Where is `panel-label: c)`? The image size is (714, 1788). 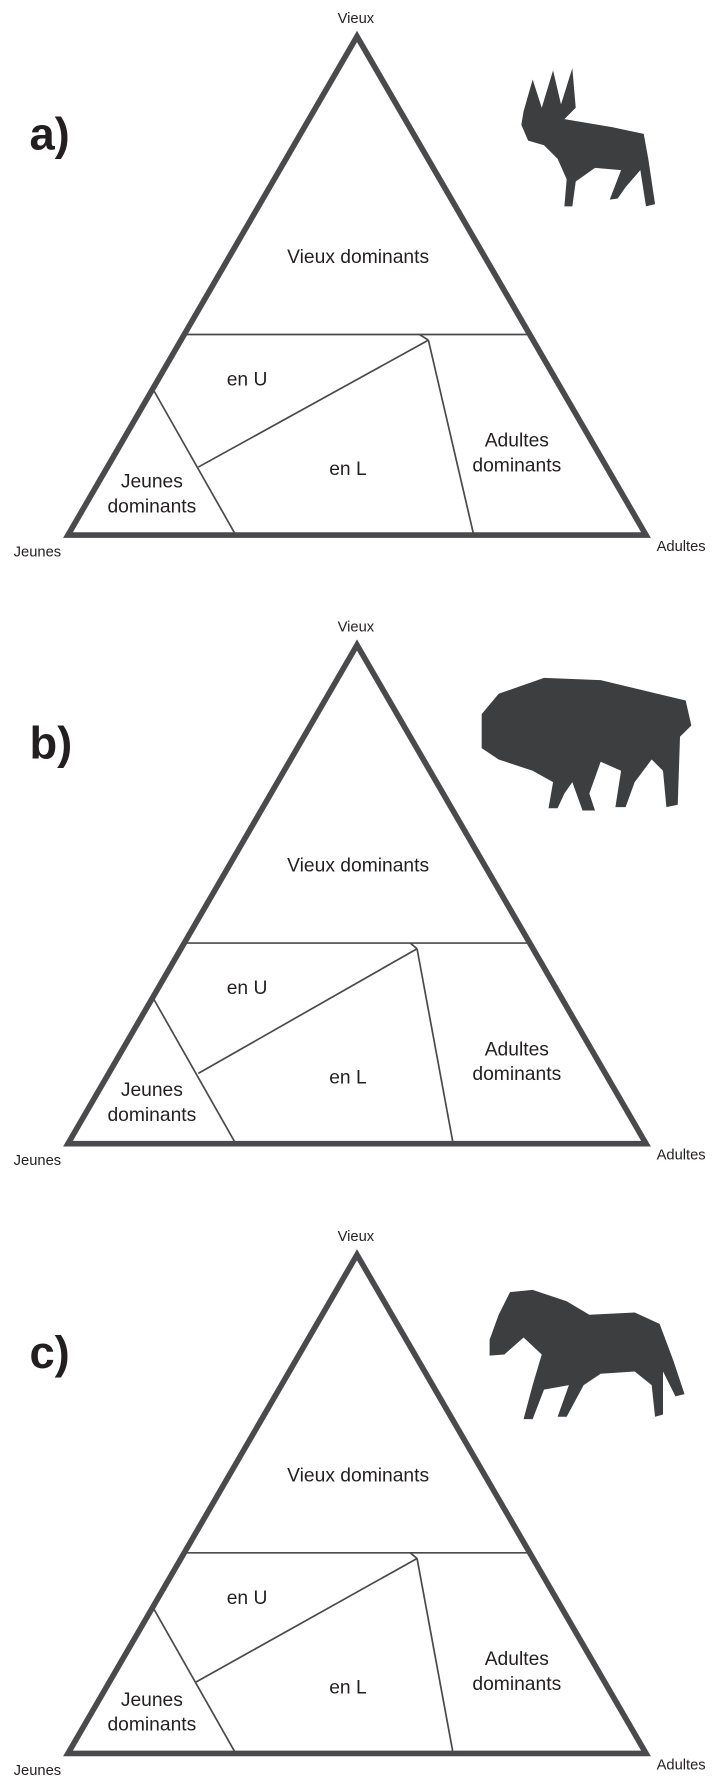
panel-label: c) is located at coordinates (49, 1352).